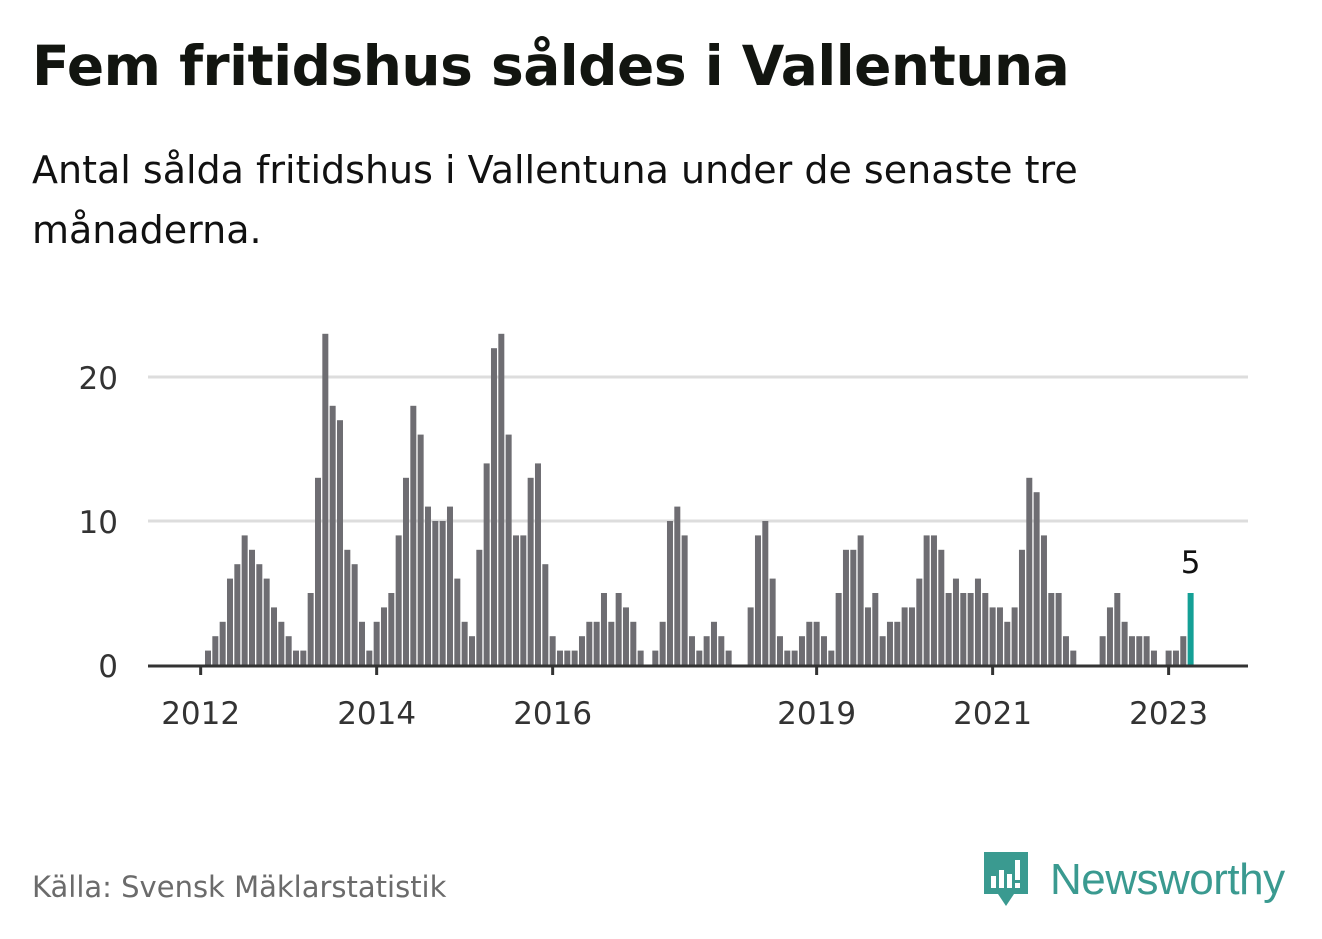 This screenshot has width=1322, height=939. Describe the element at coordinates (1168, 714) in the screenshot. I see `x-tick-label: 2023` at that location.